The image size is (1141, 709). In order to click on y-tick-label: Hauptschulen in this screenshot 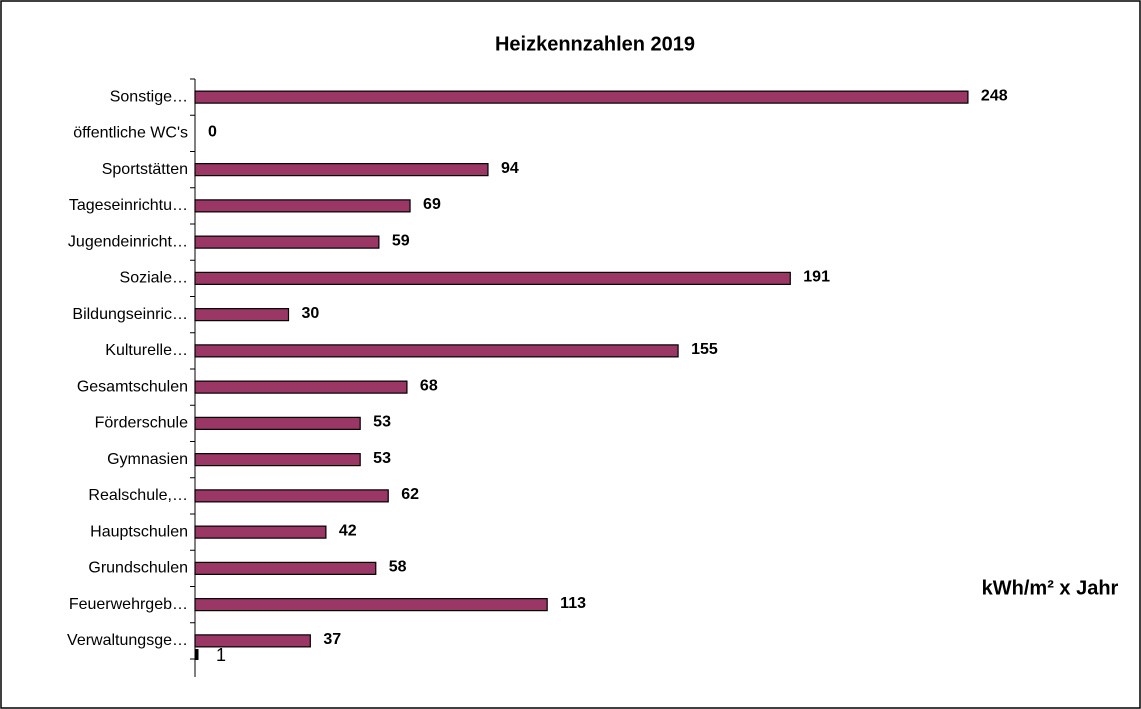, I will do `click(139, 531)`.